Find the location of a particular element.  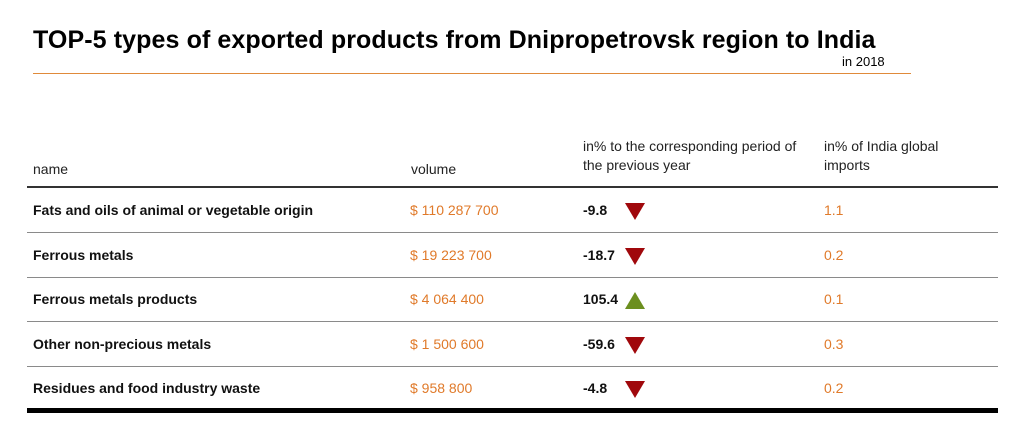

table-row: Ferrous metals $ 19 223 700 -18.7 0.2 is located at coordinates (512, 256).